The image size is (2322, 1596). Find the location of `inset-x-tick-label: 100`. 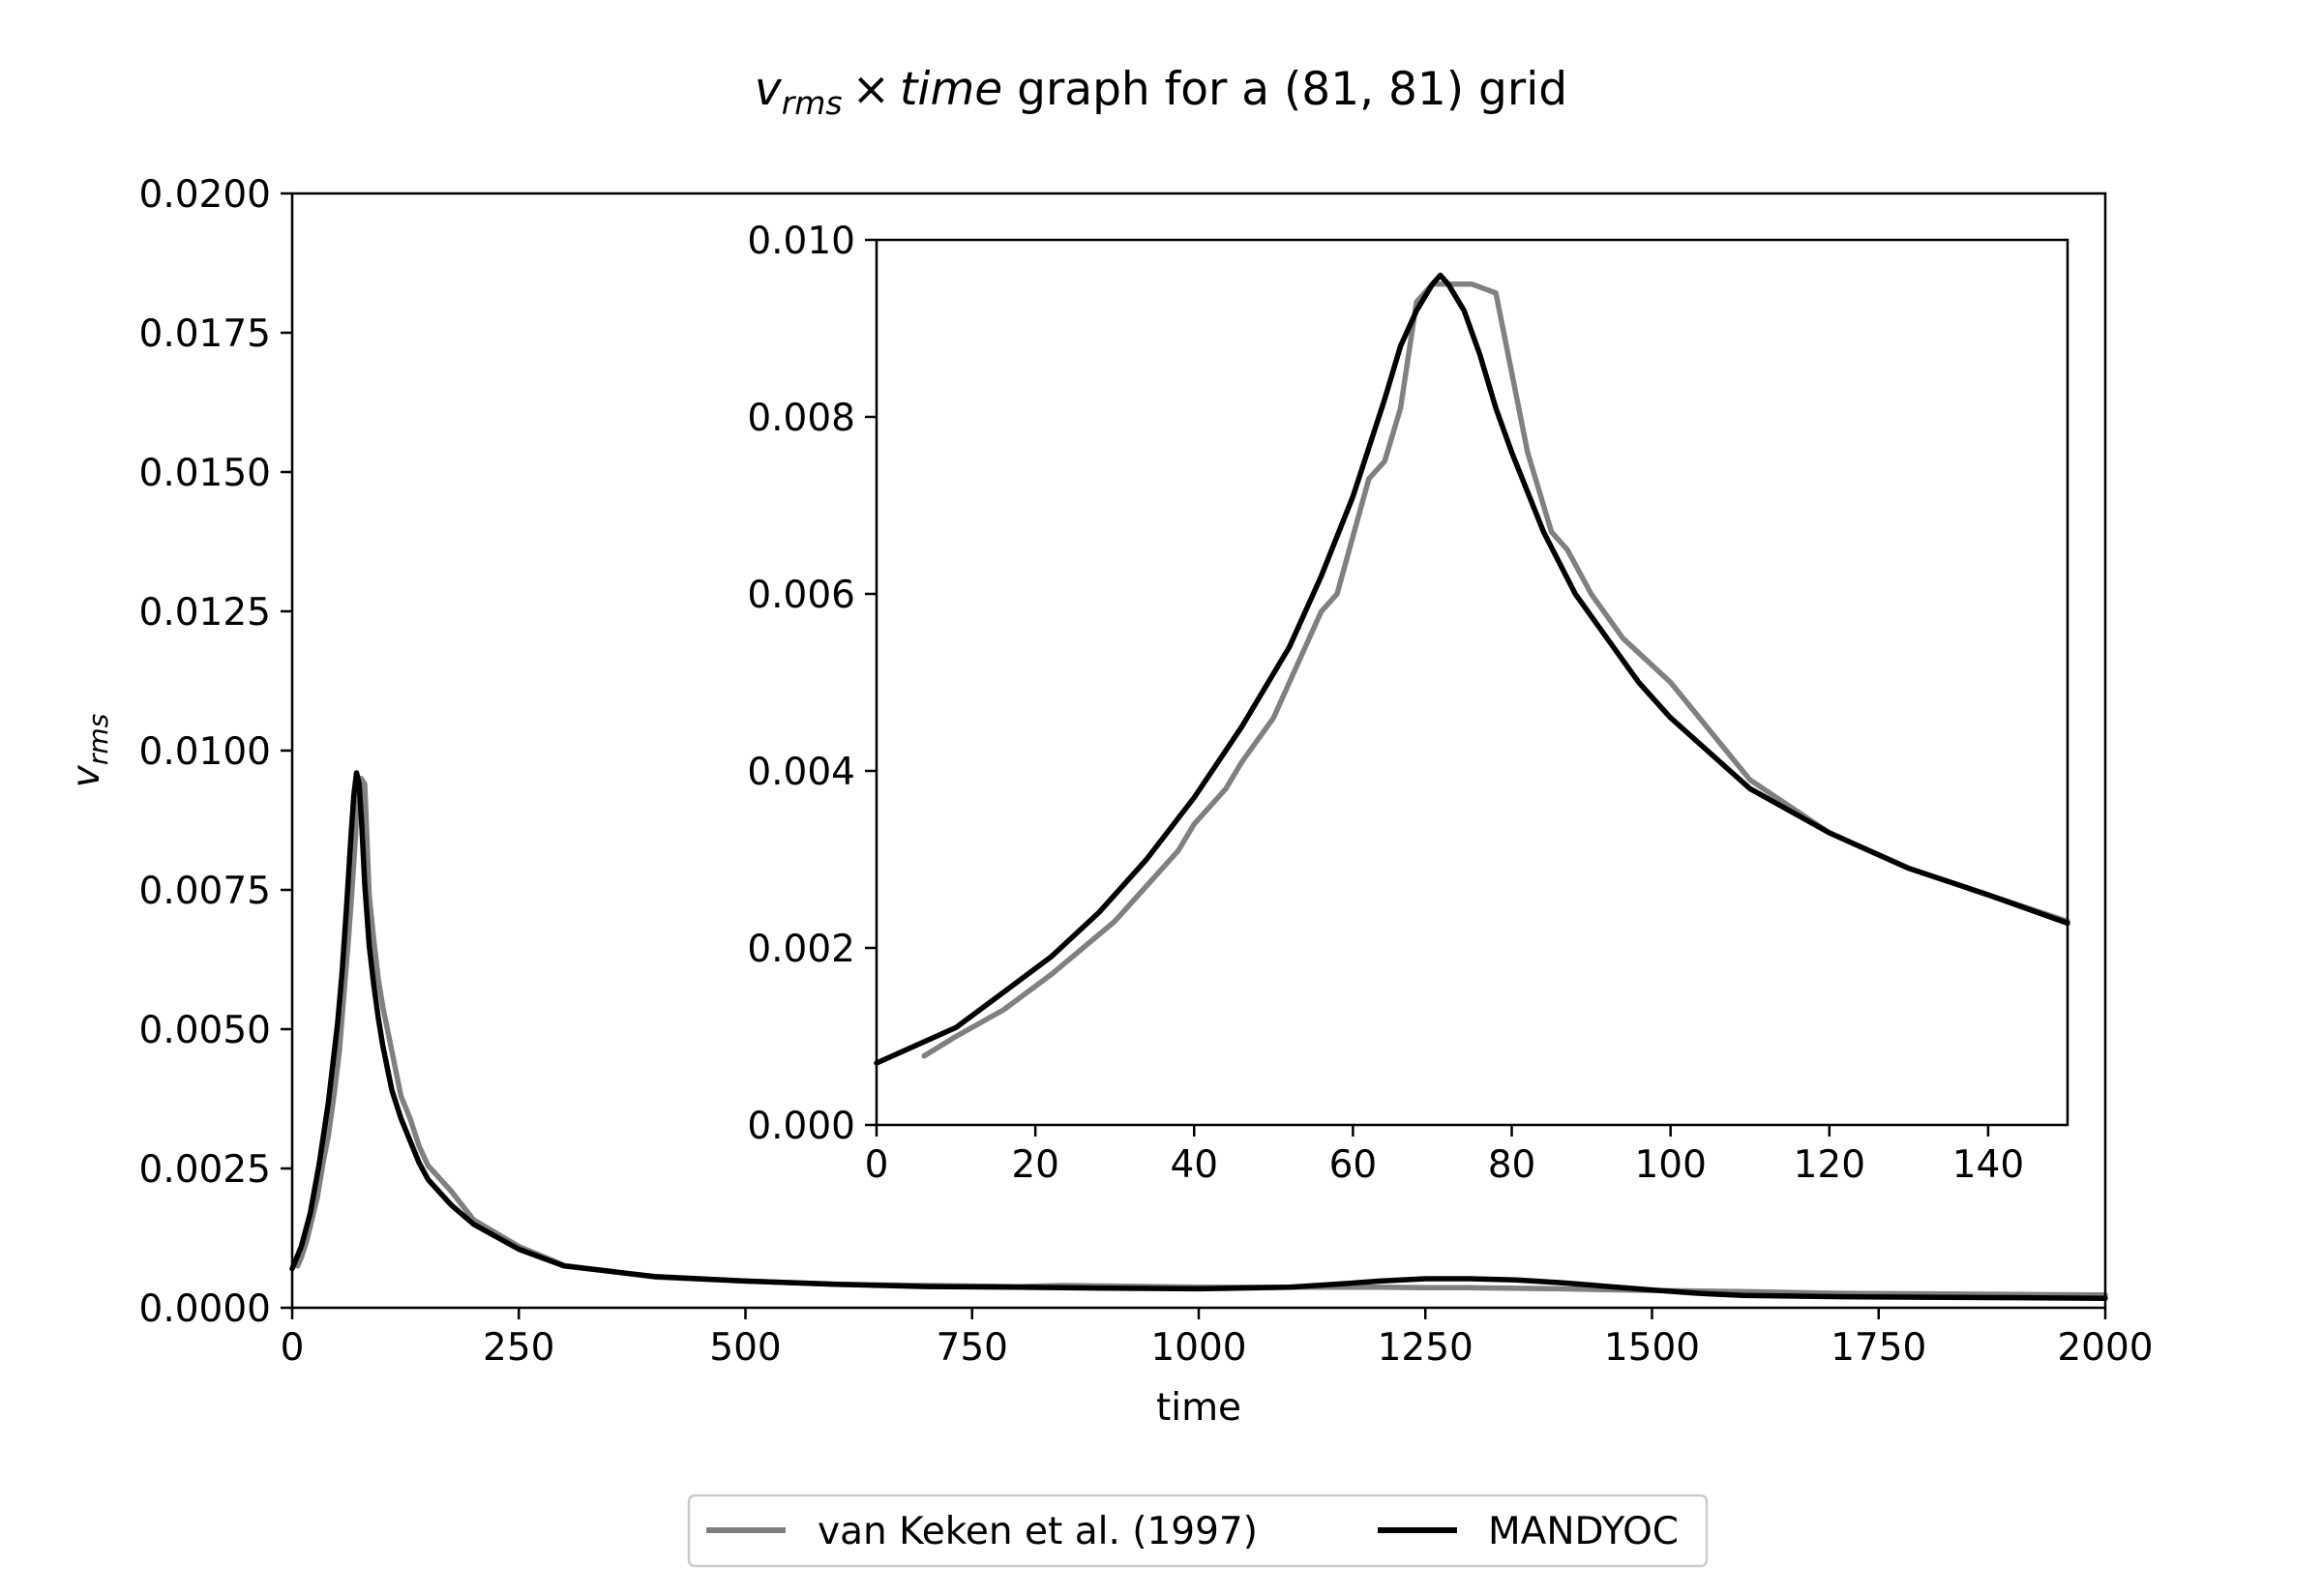

inset-x-tick-label: 100 is located at coordinates (1670, 1165).